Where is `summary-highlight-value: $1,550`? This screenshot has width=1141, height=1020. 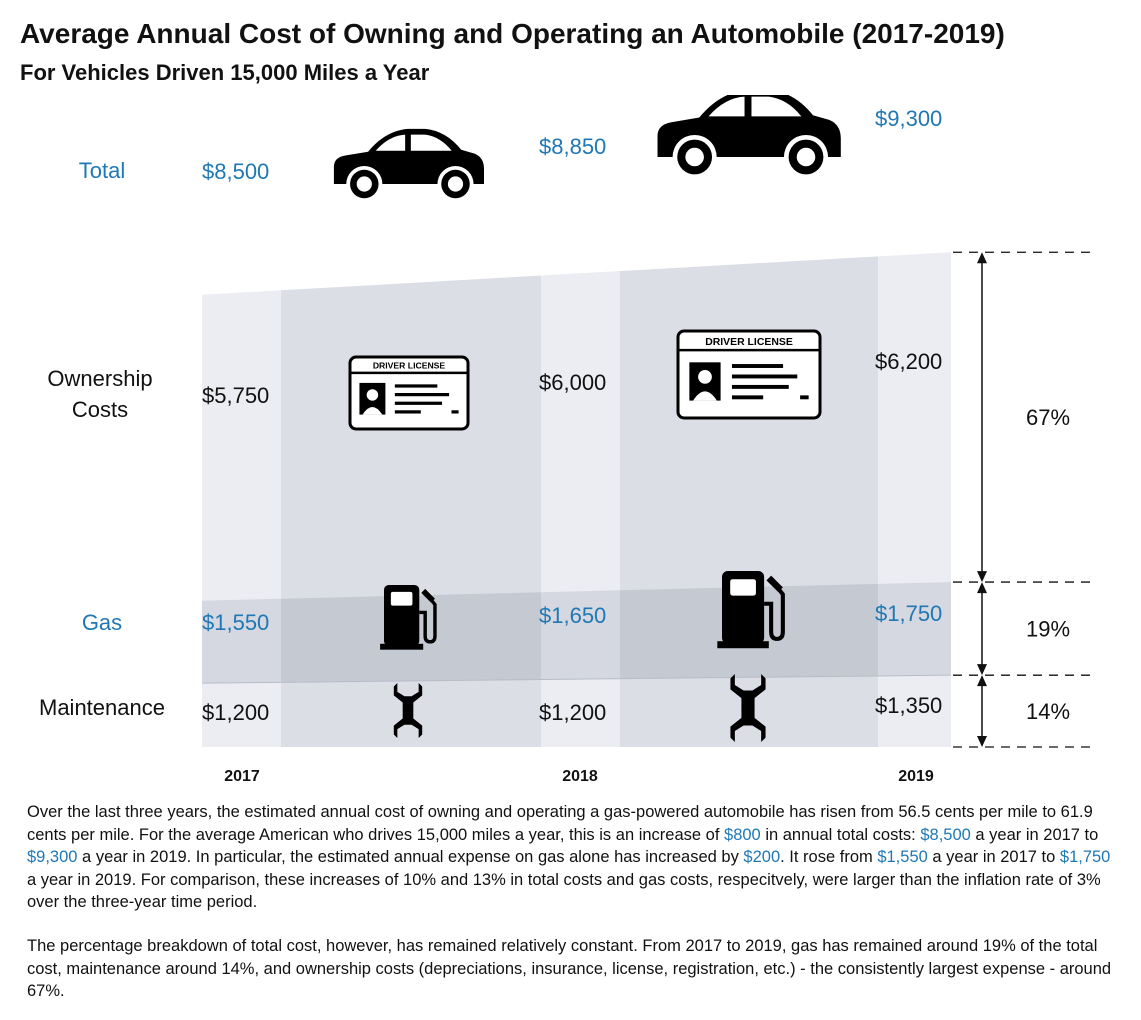
summary-highlight-value: $1,550 is located at coordinates (902, 857).